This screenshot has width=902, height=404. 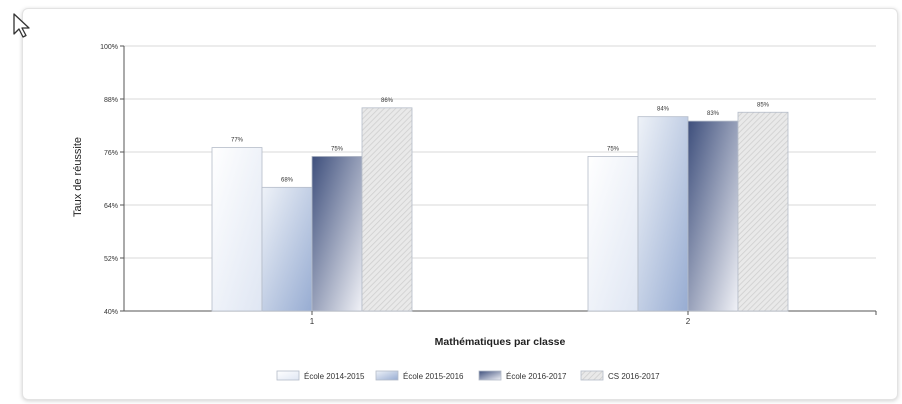 I want to click on y-tick-label: 88%, so click(x=111, y=100).